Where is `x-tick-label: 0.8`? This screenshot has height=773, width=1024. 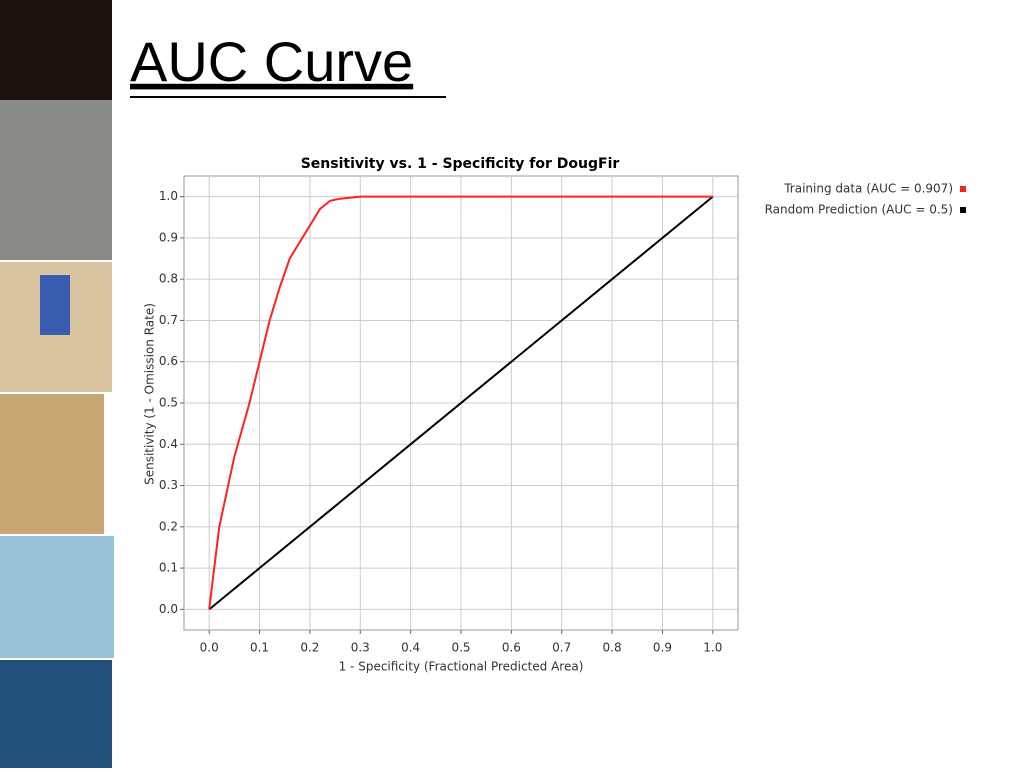 x-tick-label: 0.8 is located at coordinates (612, 648).